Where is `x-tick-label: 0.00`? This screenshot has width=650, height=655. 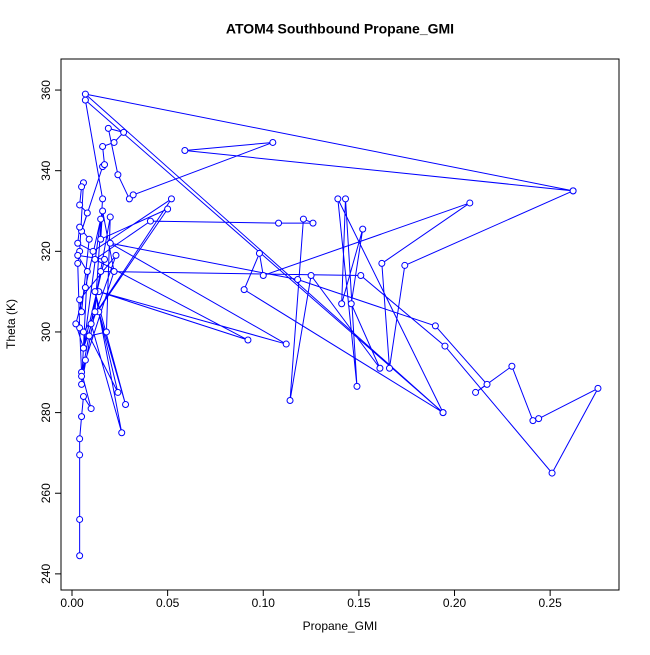 x-tick-label: 0.00 is located at coordinates (72, 603).